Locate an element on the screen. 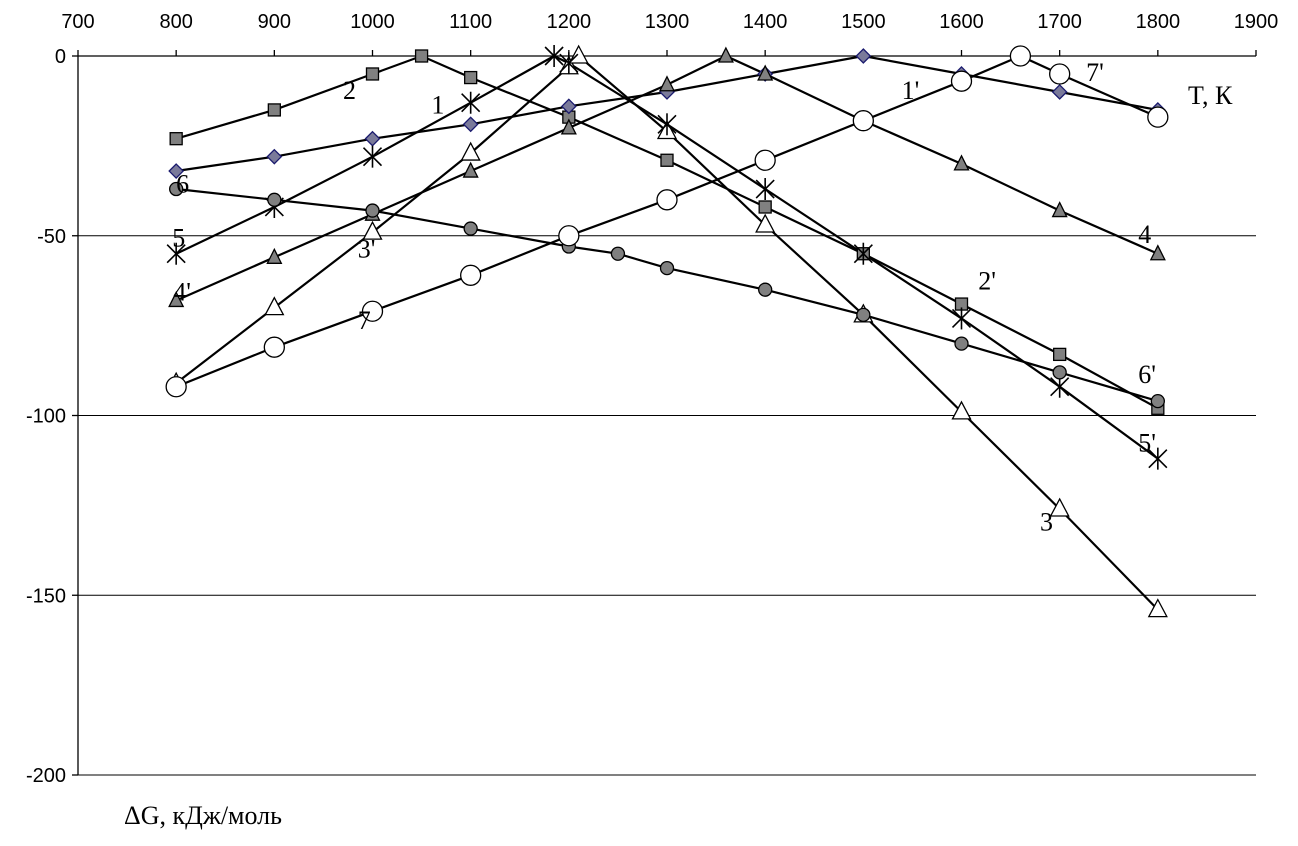 Image resolution: width=1298 pixels, height=846 pixels. curve-label: 5' is located at coordinates (1147, 442).